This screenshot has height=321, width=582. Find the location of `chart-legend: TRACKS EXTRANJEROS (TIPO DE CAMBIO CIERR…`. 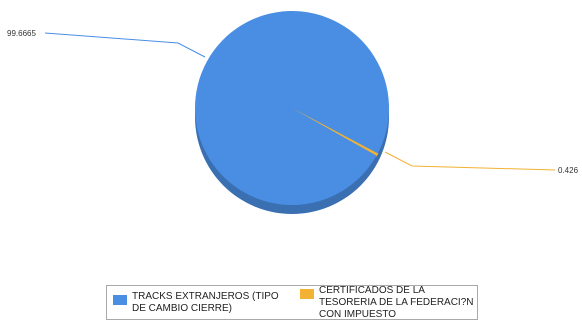

chart-legend: TRACKS EXTRANJEROS (TIPO DE CAMBIO CIERR… is located at coordinates (292, 302).